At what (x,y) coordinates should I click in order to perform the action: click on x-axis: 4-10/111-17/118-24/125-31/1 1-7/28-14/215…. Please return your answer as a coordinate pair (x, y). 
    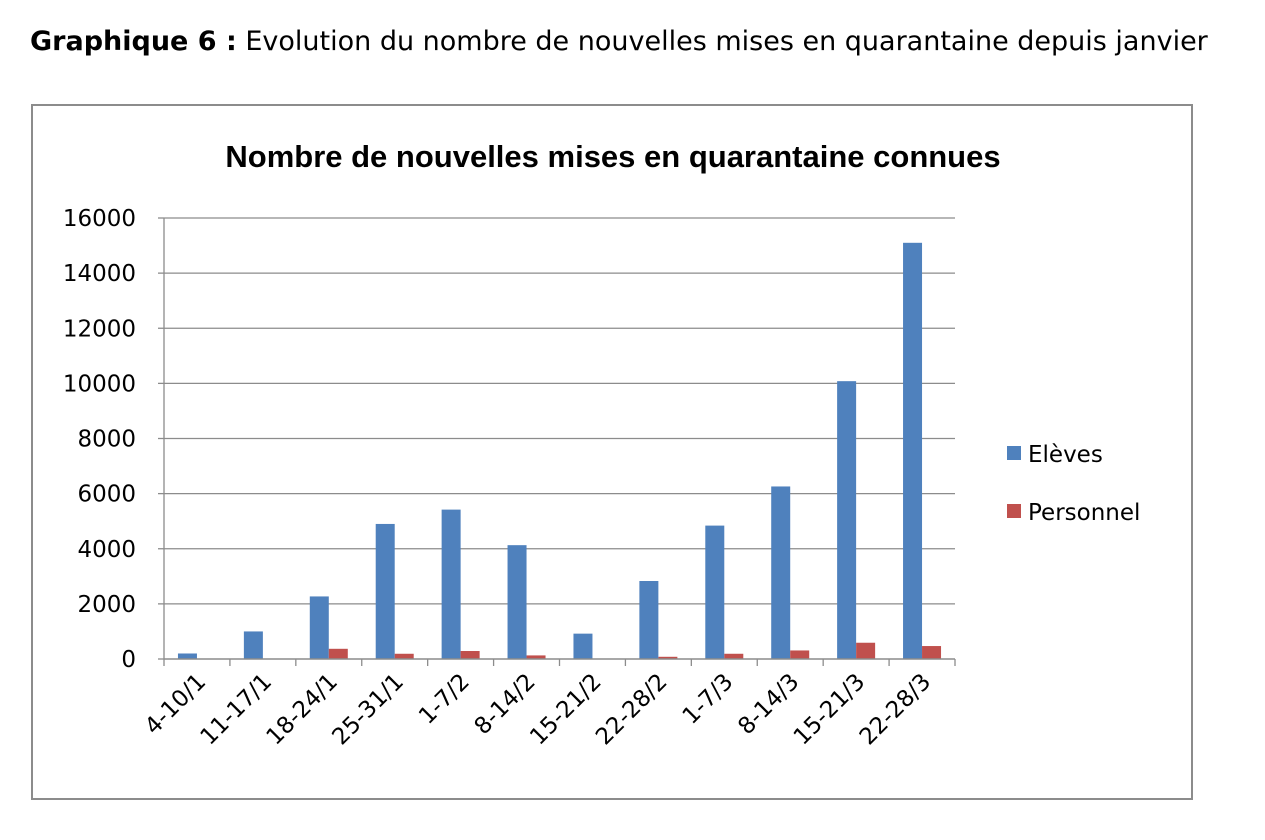
    Looking at the image, I should click on (548, 704).